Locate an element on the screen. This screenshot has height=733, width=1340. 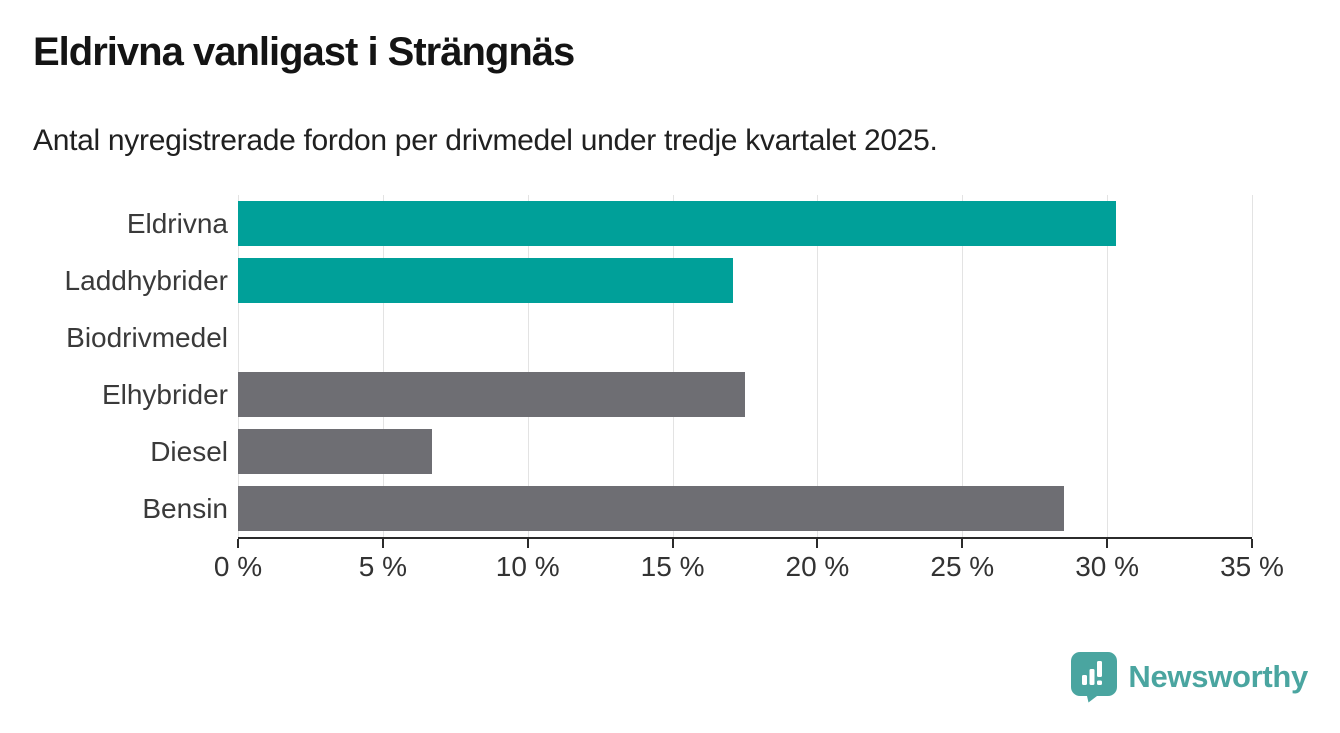
bar-row-diesel is located at coordinates (745, 451).